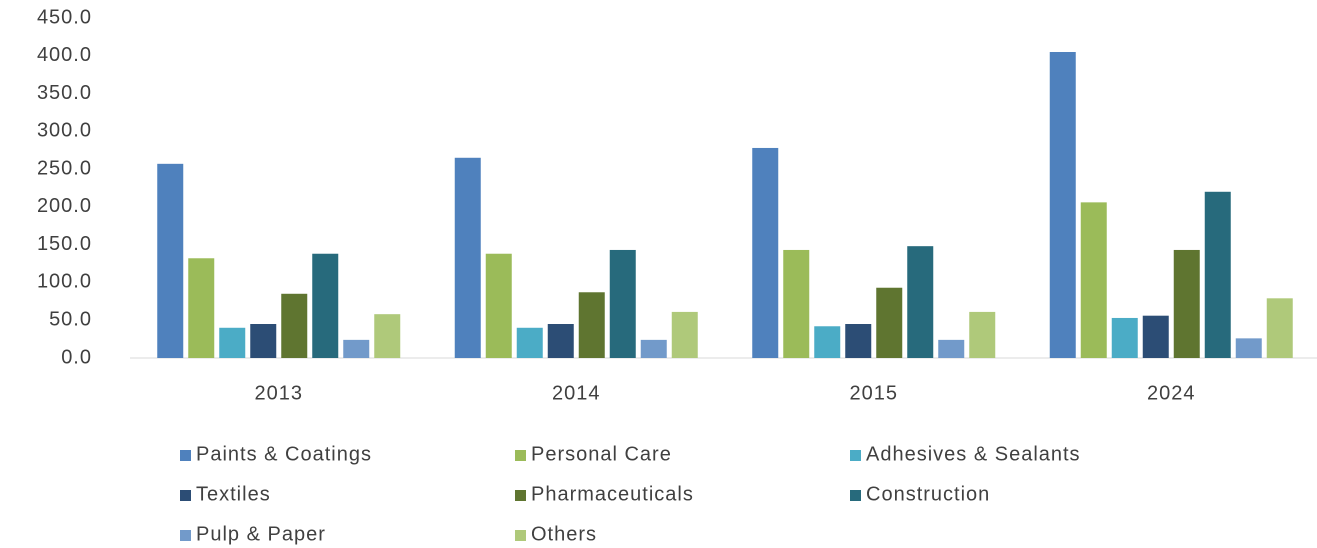 This screenshot has height=548, width=1317. Describe the element at coordinates (576, 393) in the screenshot. I see `x-tick-label: 2014` at that location.